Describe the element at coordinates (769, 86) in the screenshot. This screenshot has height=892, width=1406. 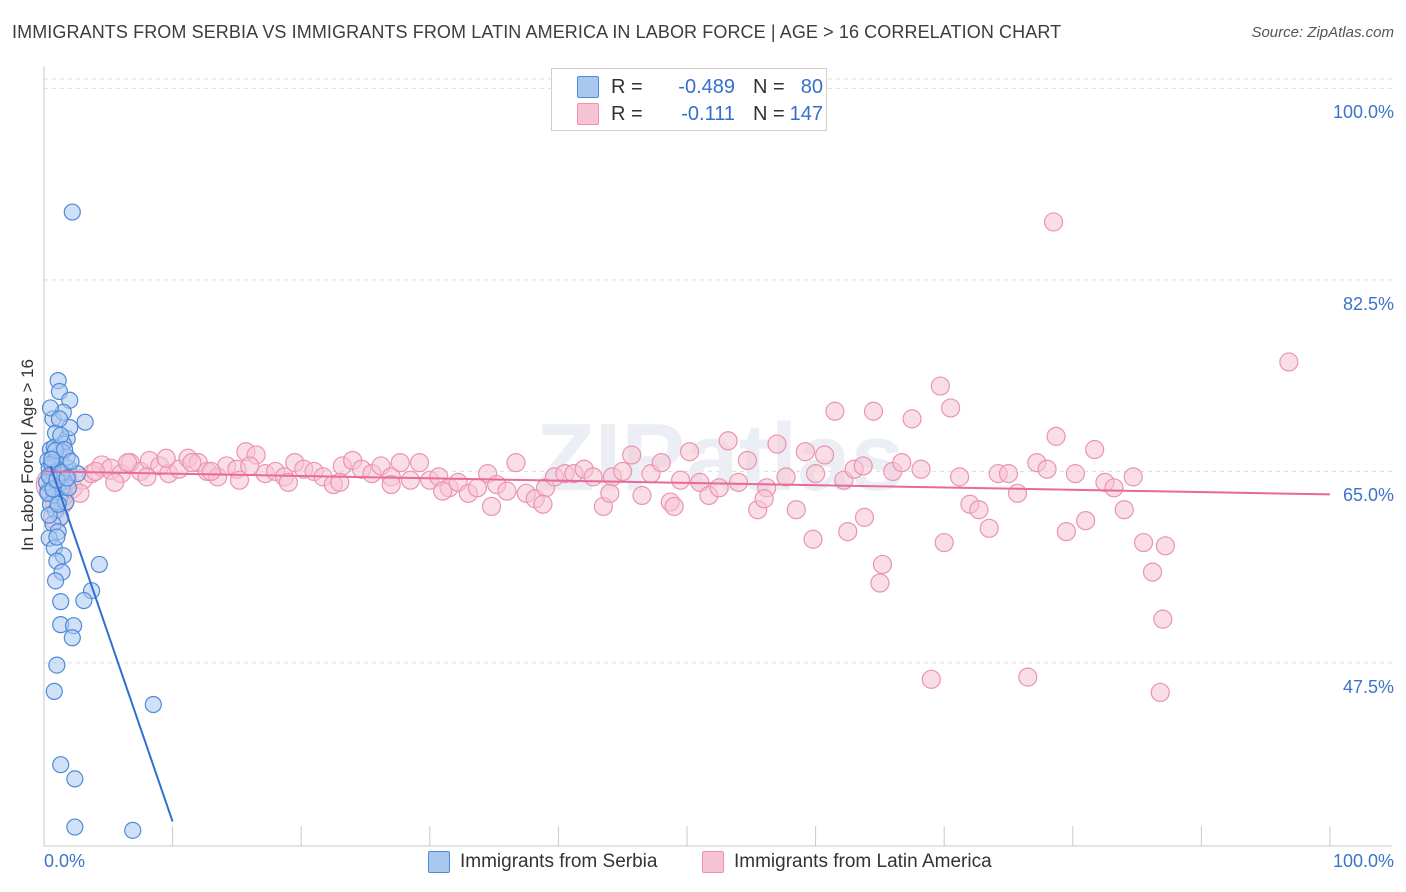
I see `n-label: N =` at that location.